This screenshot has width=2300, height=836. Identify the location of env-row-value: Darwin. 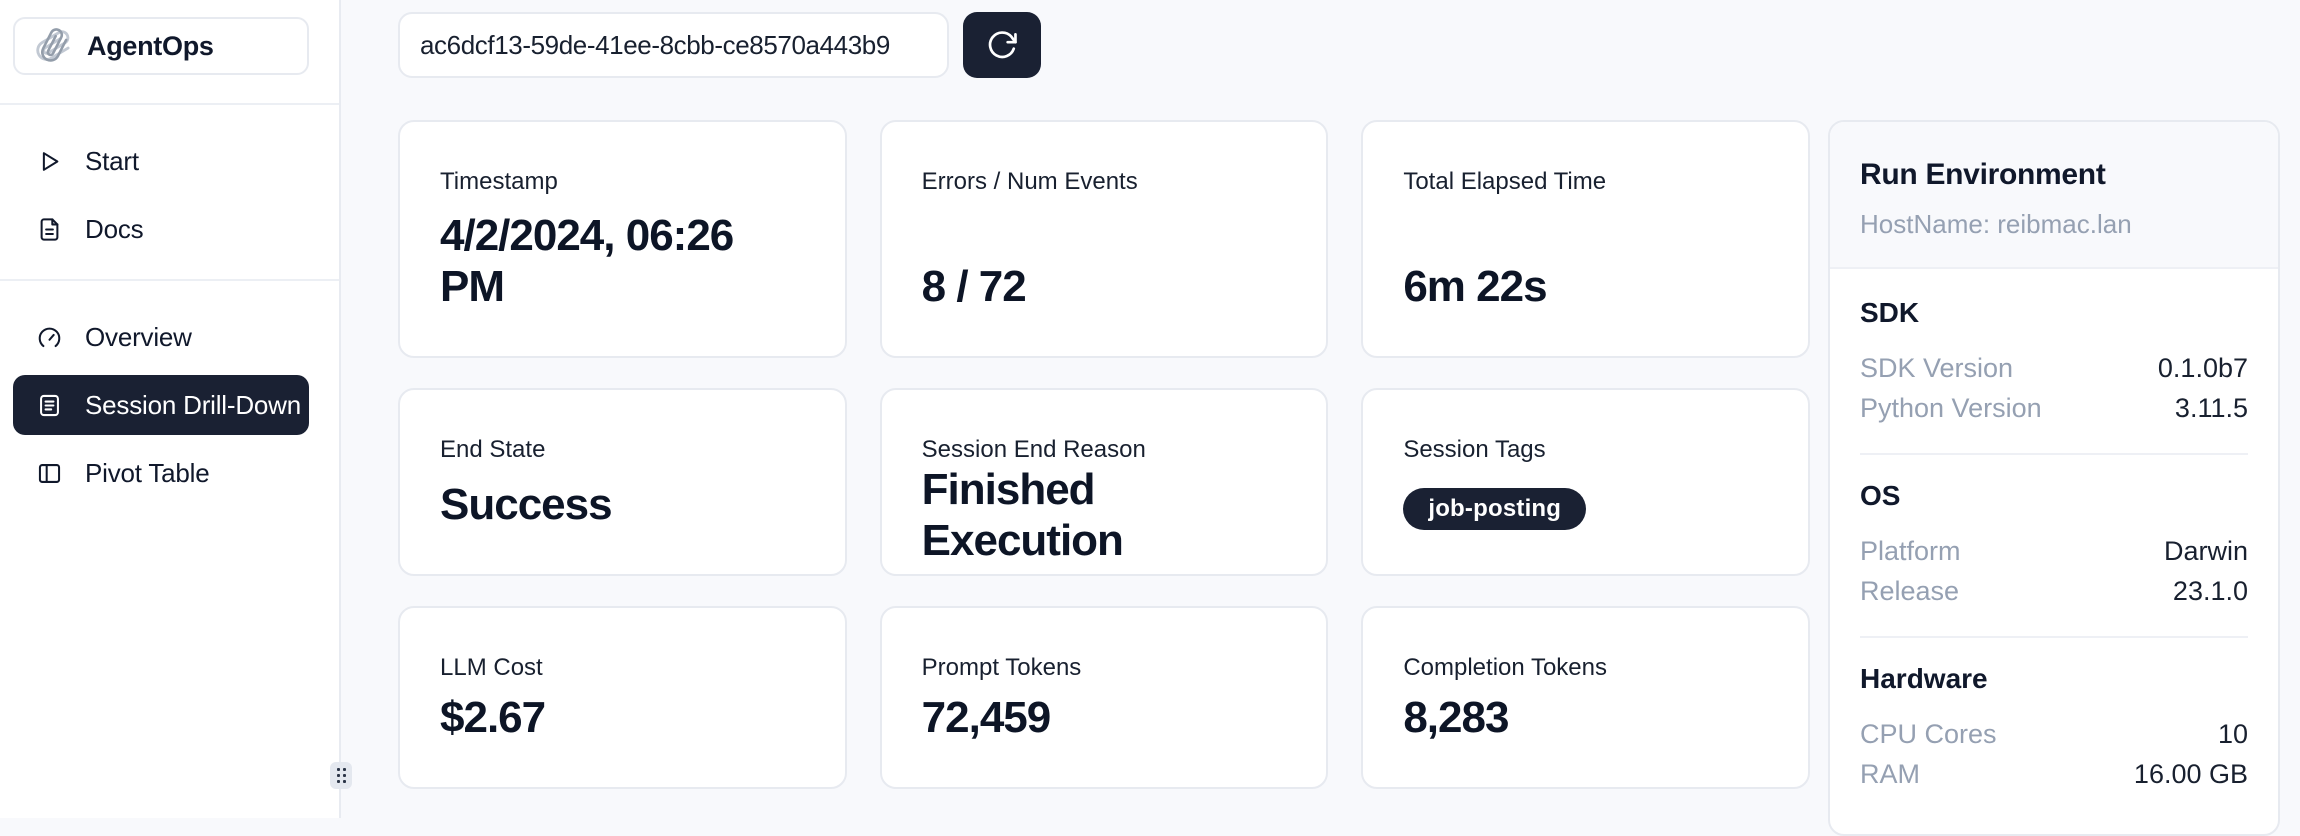
(2205, 551).